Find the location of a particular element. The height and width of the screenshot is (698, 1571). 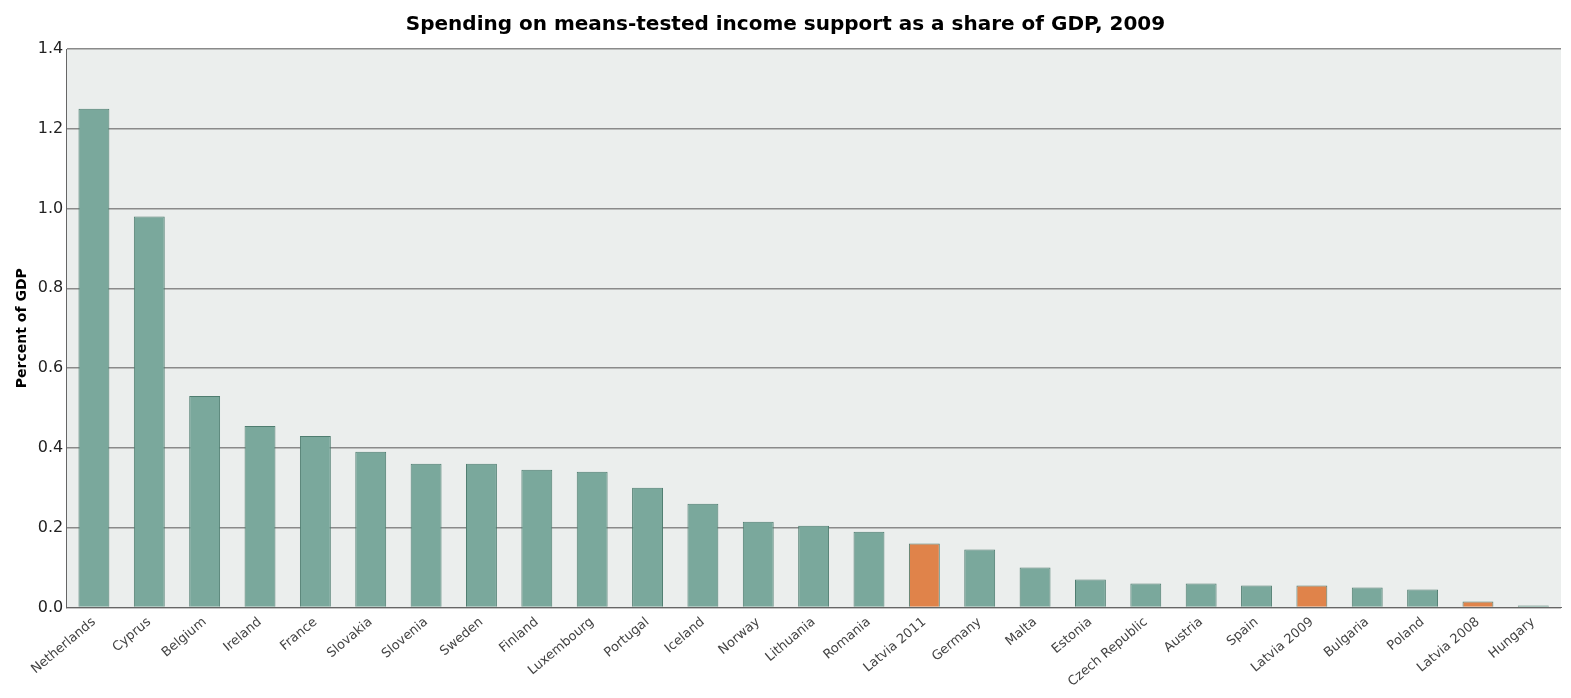

y-tick-label: 1.2 is located at coordinates (50, 127).